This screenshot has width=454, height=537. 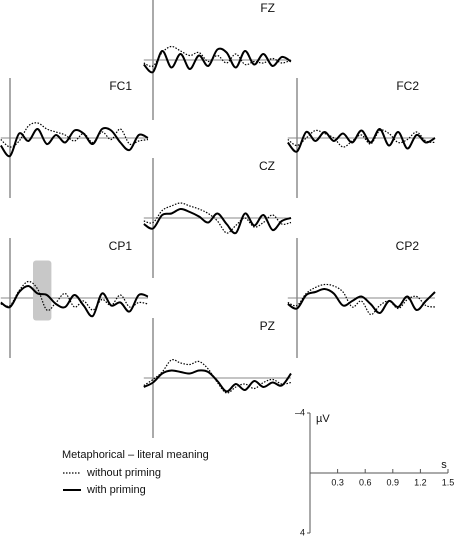 What do you see at coordinates (393, 482) in the screenshot?
I see `x-tick-label: 0.9` at bounding box center [393, 482].